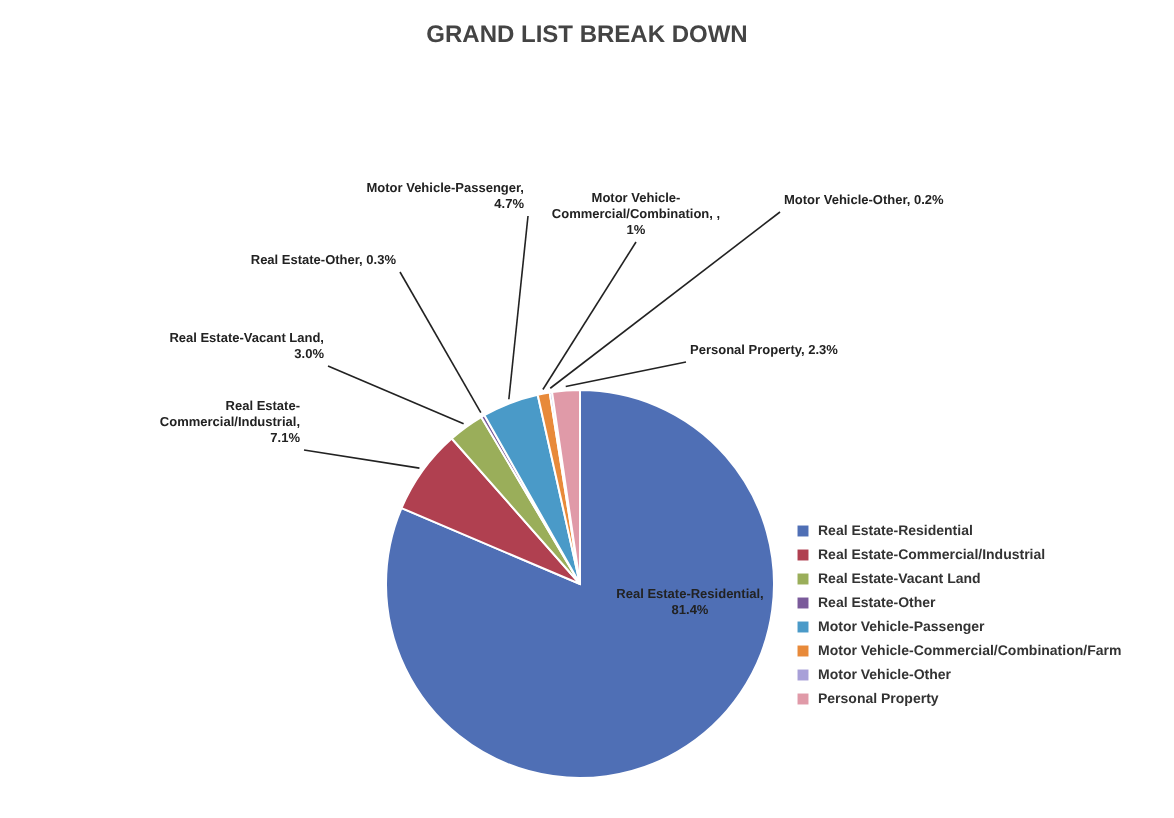 The width and height of the screenshot is (1174, 818). Describe the element at coordinates (587, 34) in the screenshot. I see `chart-title: GRAND LIST BREAK DOWN` at that location.